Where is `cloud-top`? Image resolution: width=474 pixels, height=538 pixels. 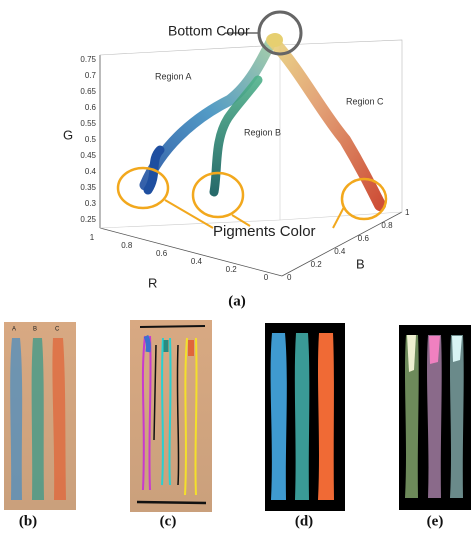 cloud-top is located at coordinates (275, 40).